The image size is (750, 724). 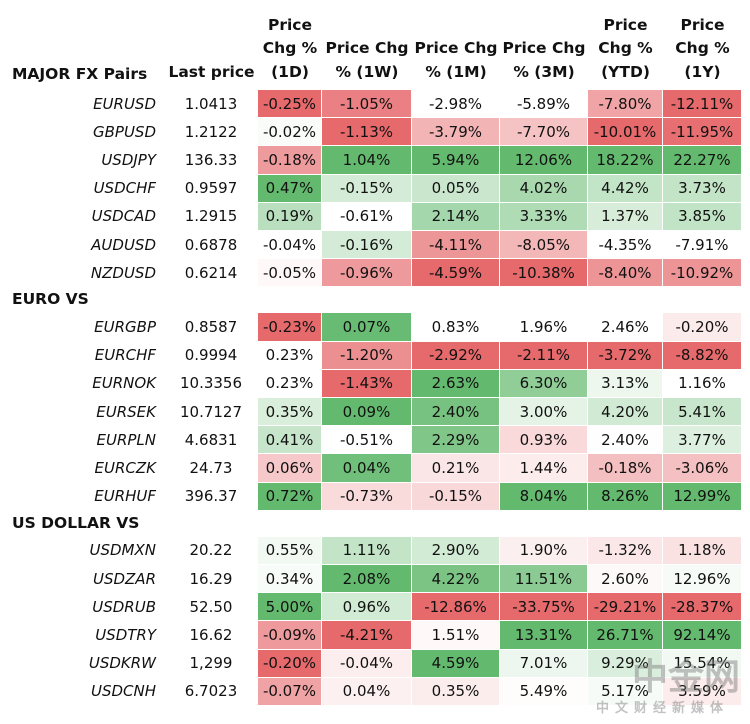 What do you see at coordinates (625, 216) in the screenshot?
I see `change-cell: 1.37%` at bounding box center [625, 216].